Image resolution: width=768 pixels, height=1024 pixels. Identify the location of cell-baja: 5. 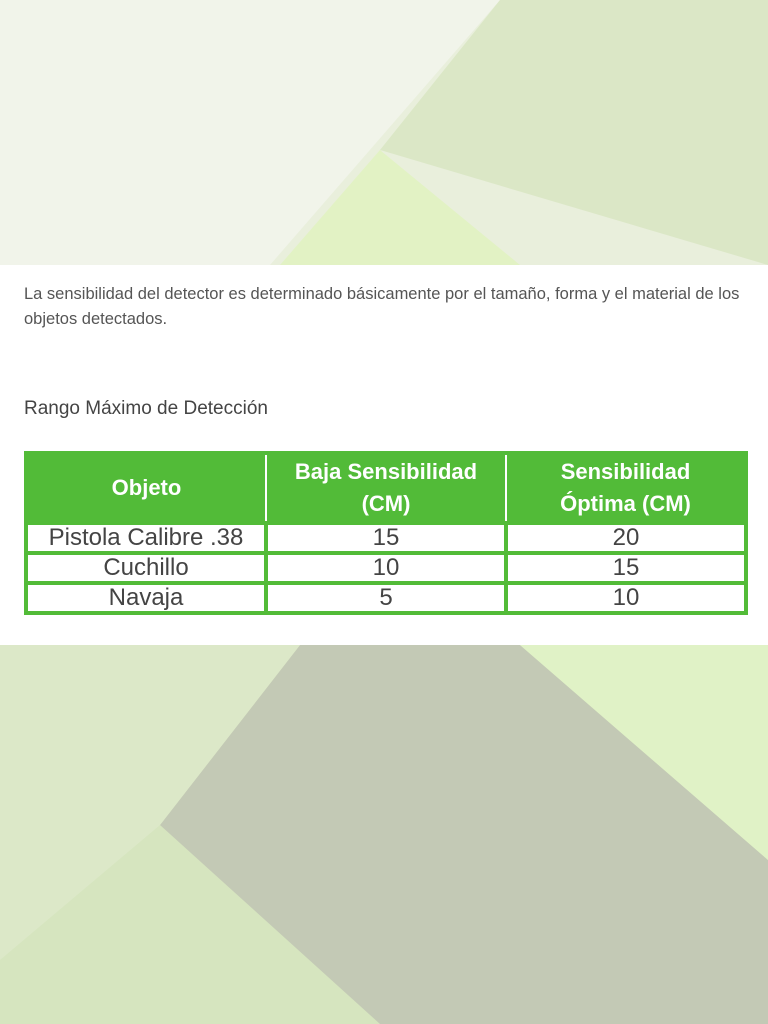
(386, 598).